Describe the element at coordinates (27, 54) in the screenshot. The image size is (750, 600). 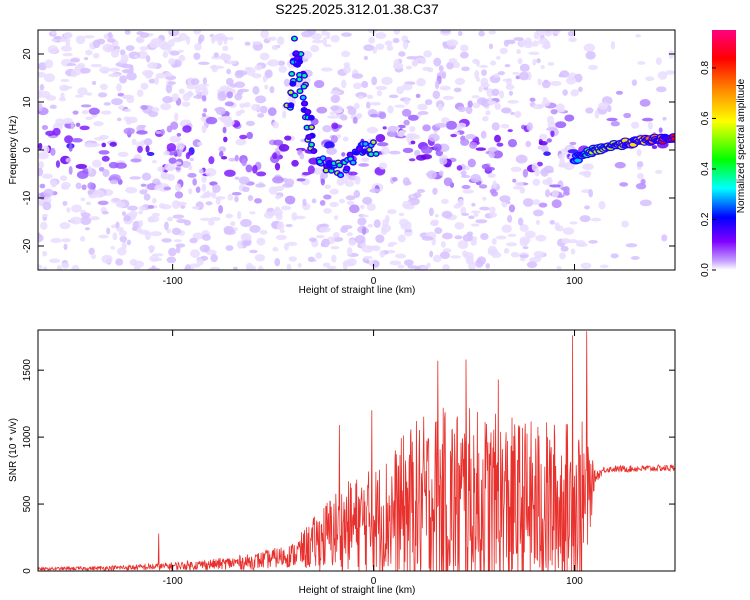
I see `y-tick-label: 20` at that location.